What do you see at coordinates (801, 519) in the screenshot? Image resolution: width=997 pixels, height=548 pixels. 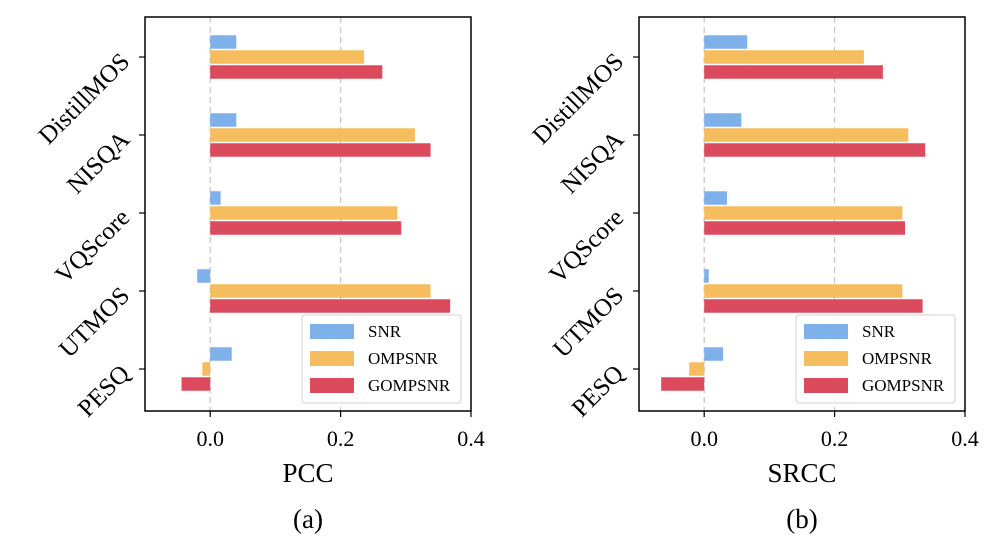 I see `panel-caption: (b)` at bounding box center [801, 519].